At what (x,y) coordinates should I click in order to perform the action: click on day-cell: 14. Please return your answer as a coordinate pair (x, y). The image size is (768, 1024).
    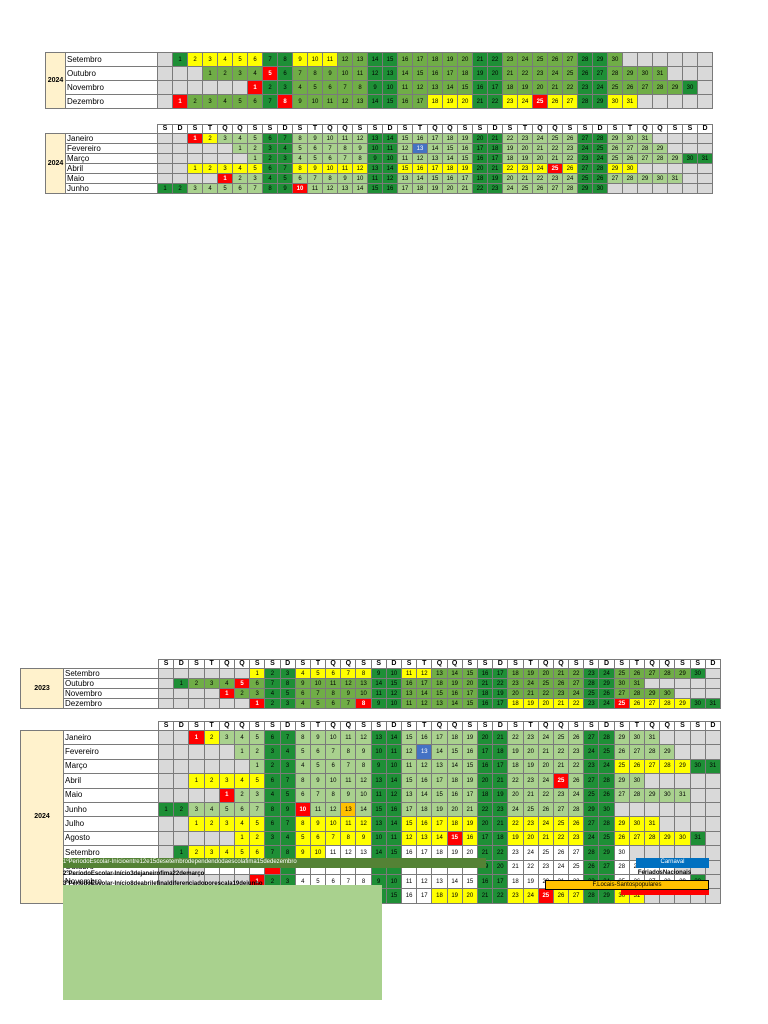
    Looking at the image, I should click on (435, 148).